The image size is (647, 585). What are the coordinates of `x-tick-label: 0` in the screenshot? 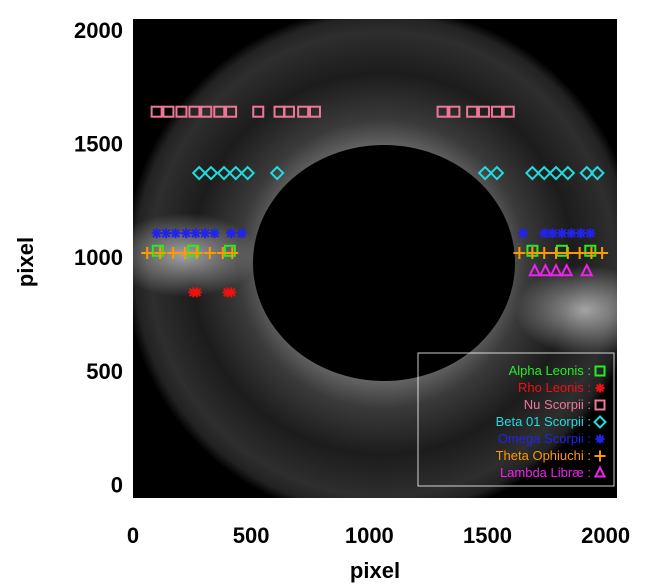 It's located at (133, 535).